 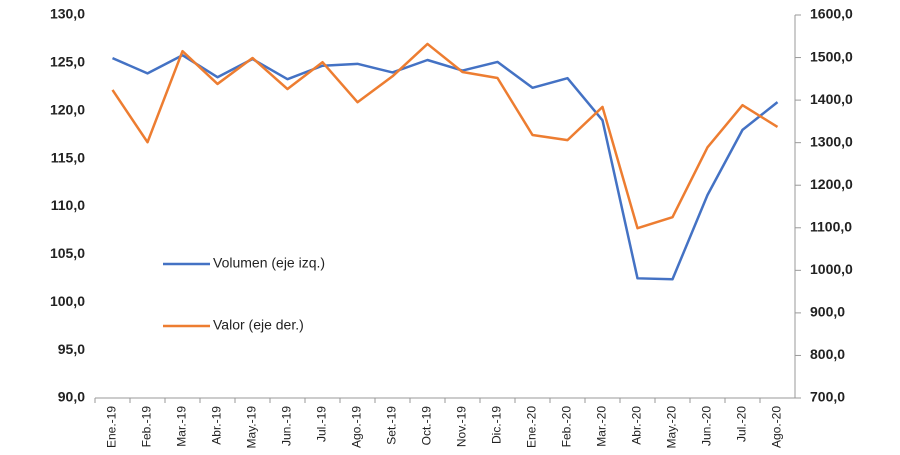 What do you see at coordinates (827, 354) in the screenshot?
I see `y2-tick-label: 800,0` at bounding box center [827, 354].